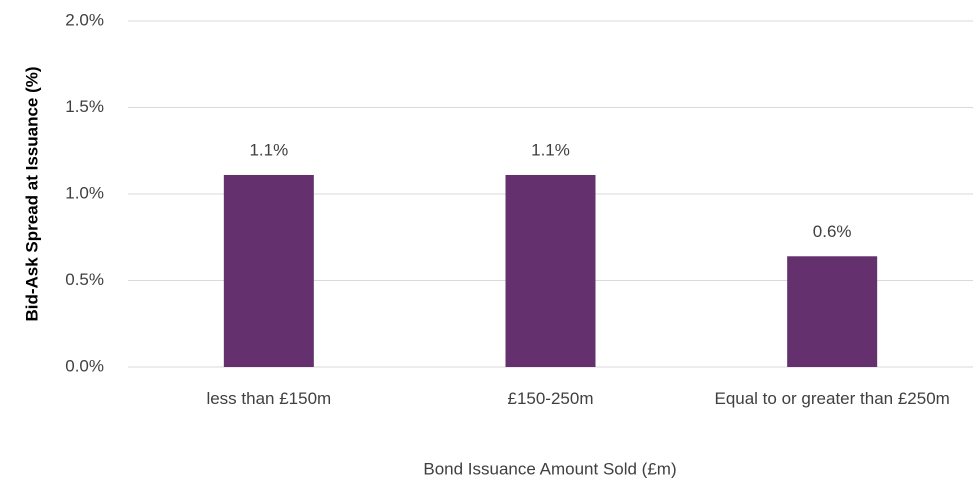 Image resolution: width=973 pixels, height=484 pixels. I want to click on y-tick-label: 0.0%, so click(84, 365).